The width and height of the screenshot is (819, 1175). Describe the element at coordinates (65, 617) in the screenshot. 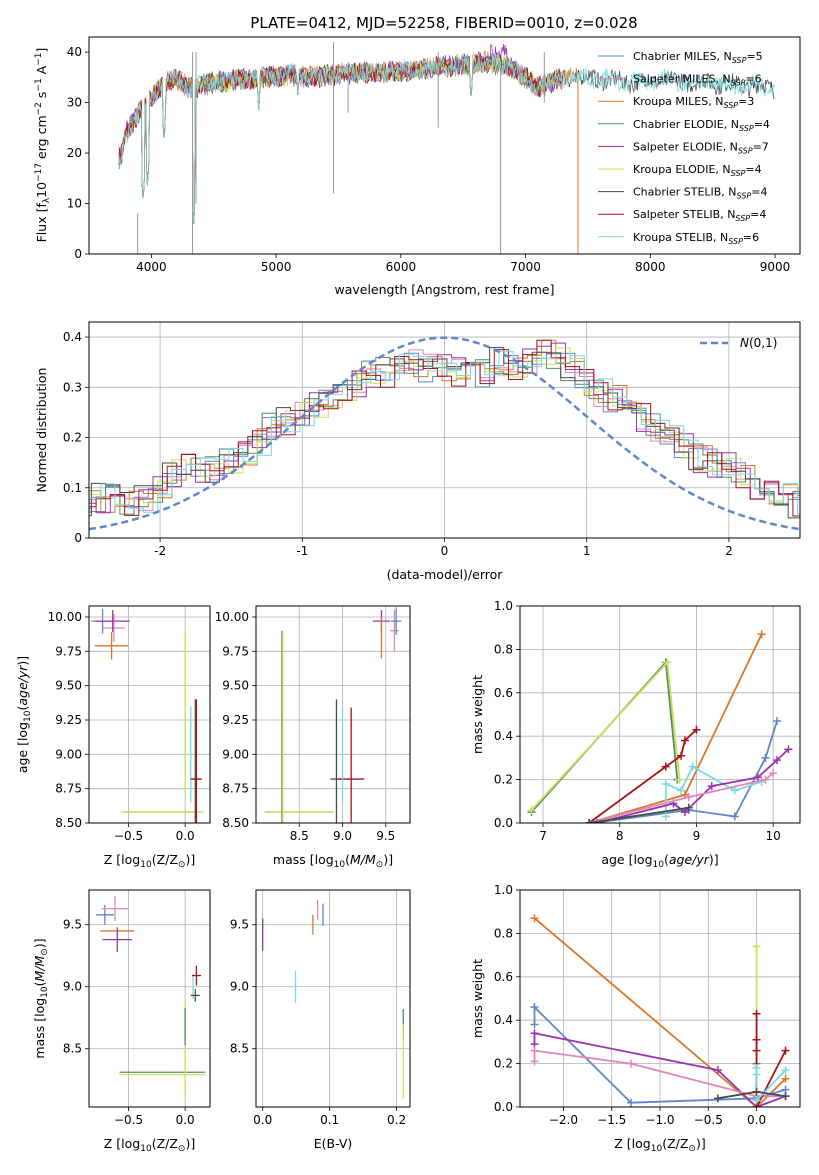

I see `y-tick-label: 10.00` at that location.